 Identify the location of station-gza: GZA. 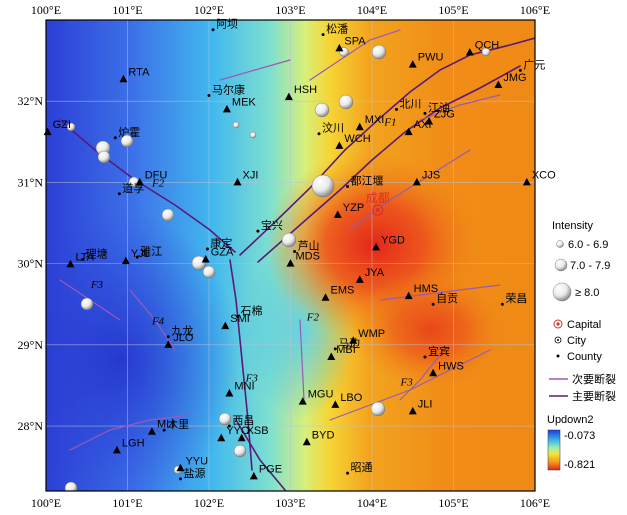
(217, 255).